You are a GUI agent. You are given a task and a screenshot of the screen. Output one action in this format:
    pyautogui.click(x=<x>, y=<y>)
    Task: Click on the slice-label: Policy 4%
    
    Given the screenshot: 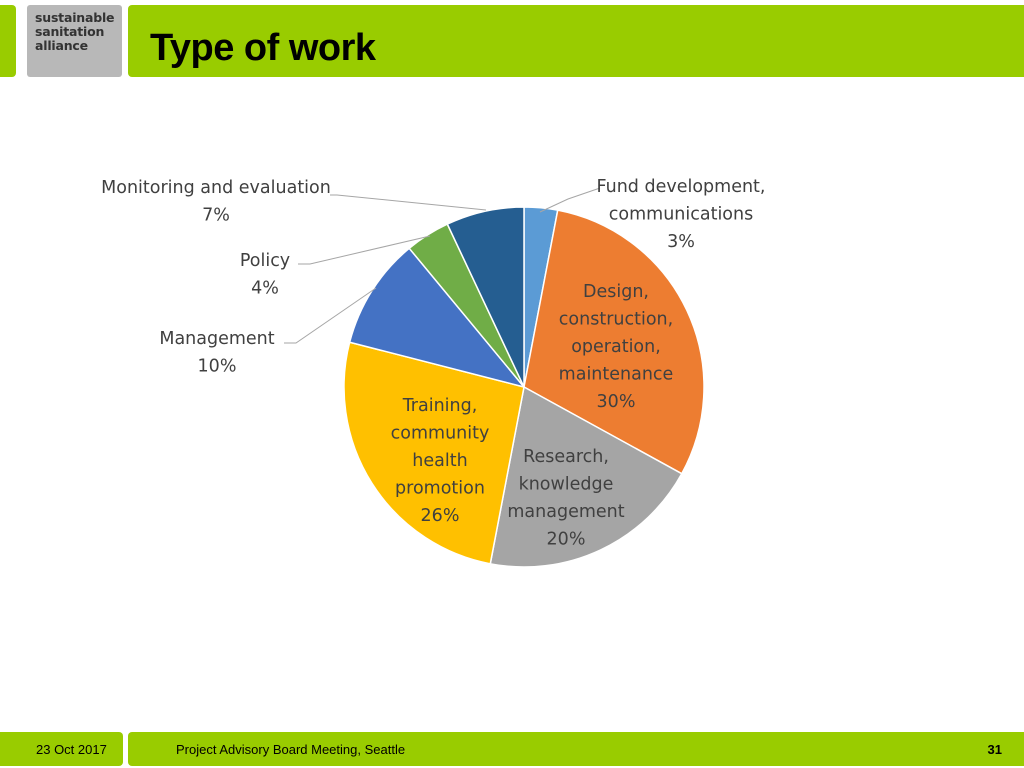 What is the action you would take?
    pyautogui.click(x=265, y=275)
    